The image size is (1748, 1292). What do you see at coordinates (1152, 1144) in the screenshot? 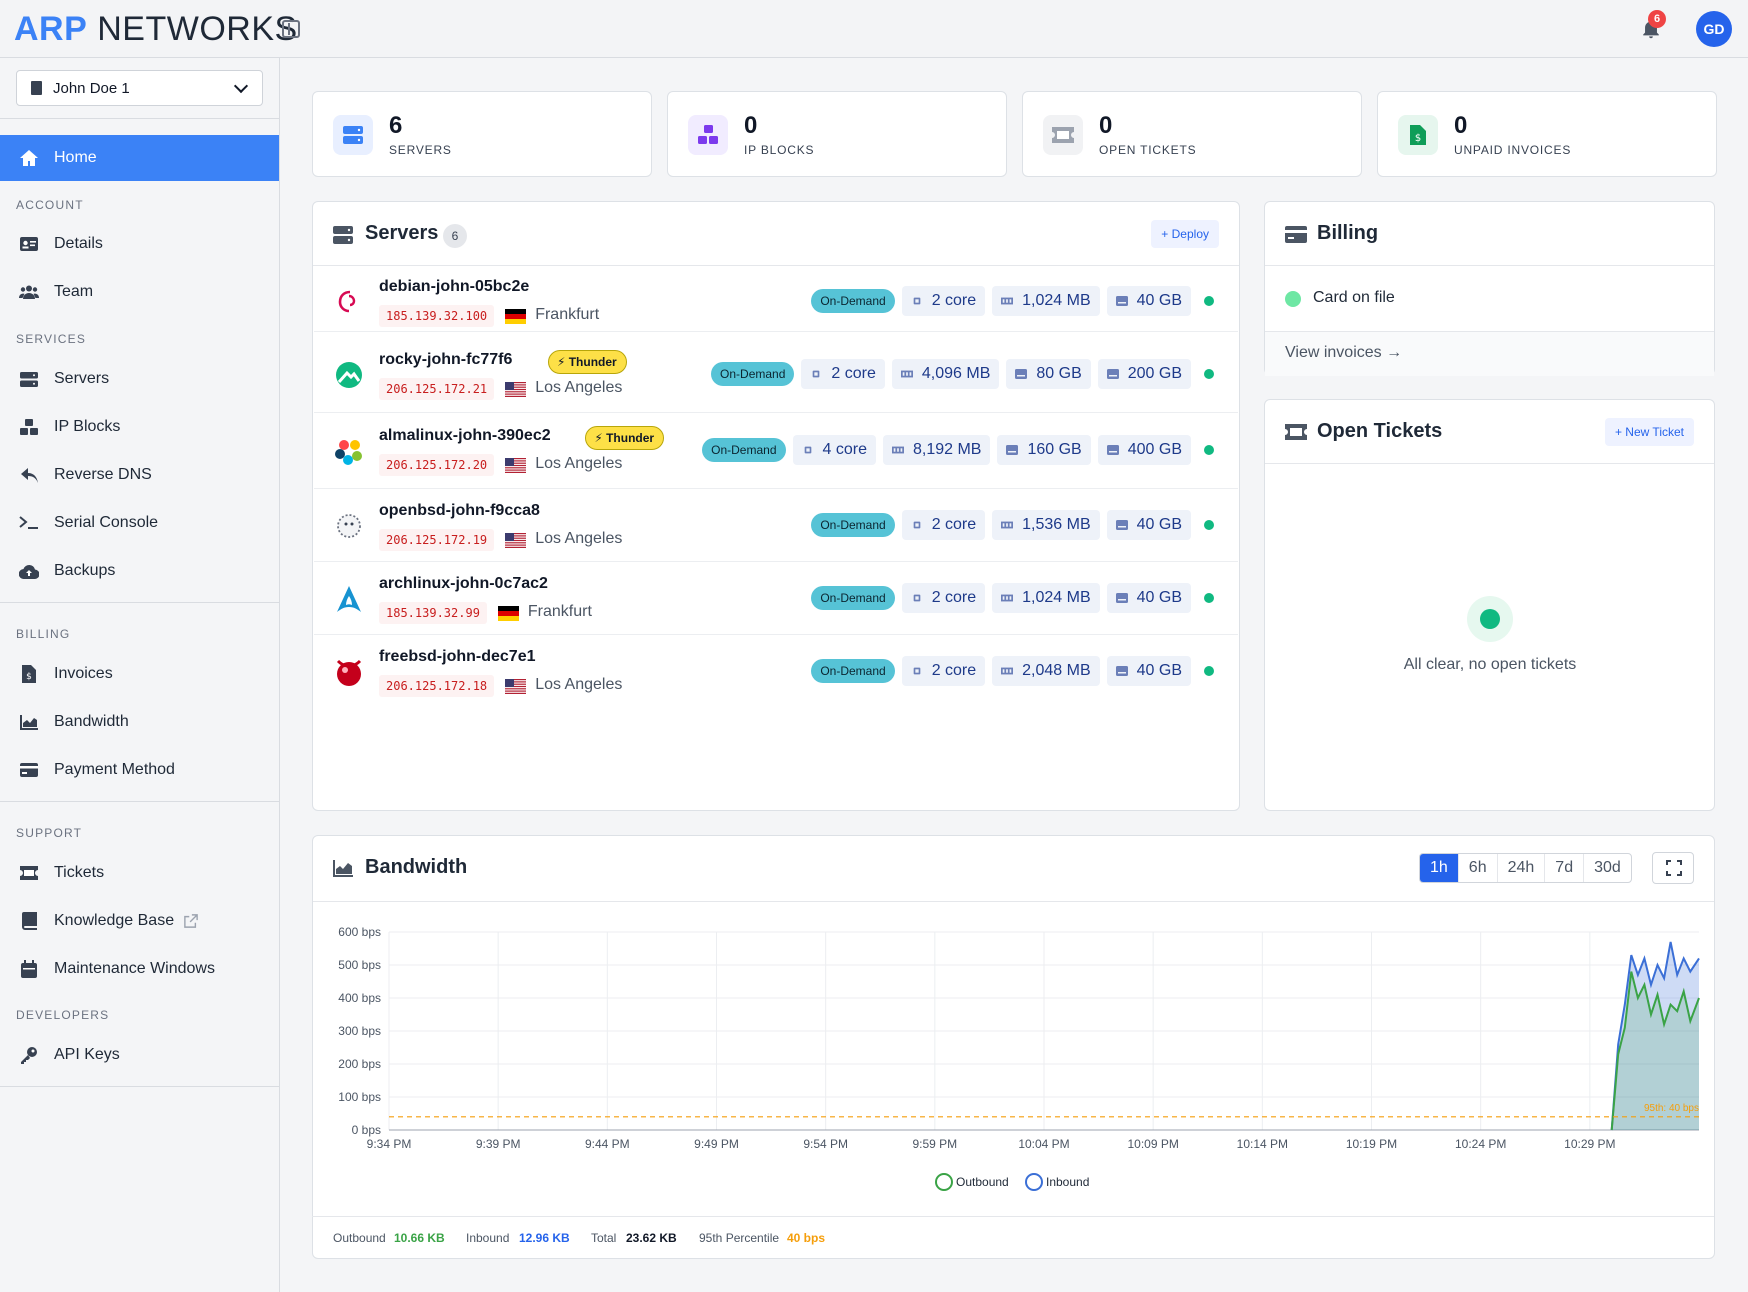
I see `x-tick-label: 10:09 PM` at bounding box center [1152, 1144].